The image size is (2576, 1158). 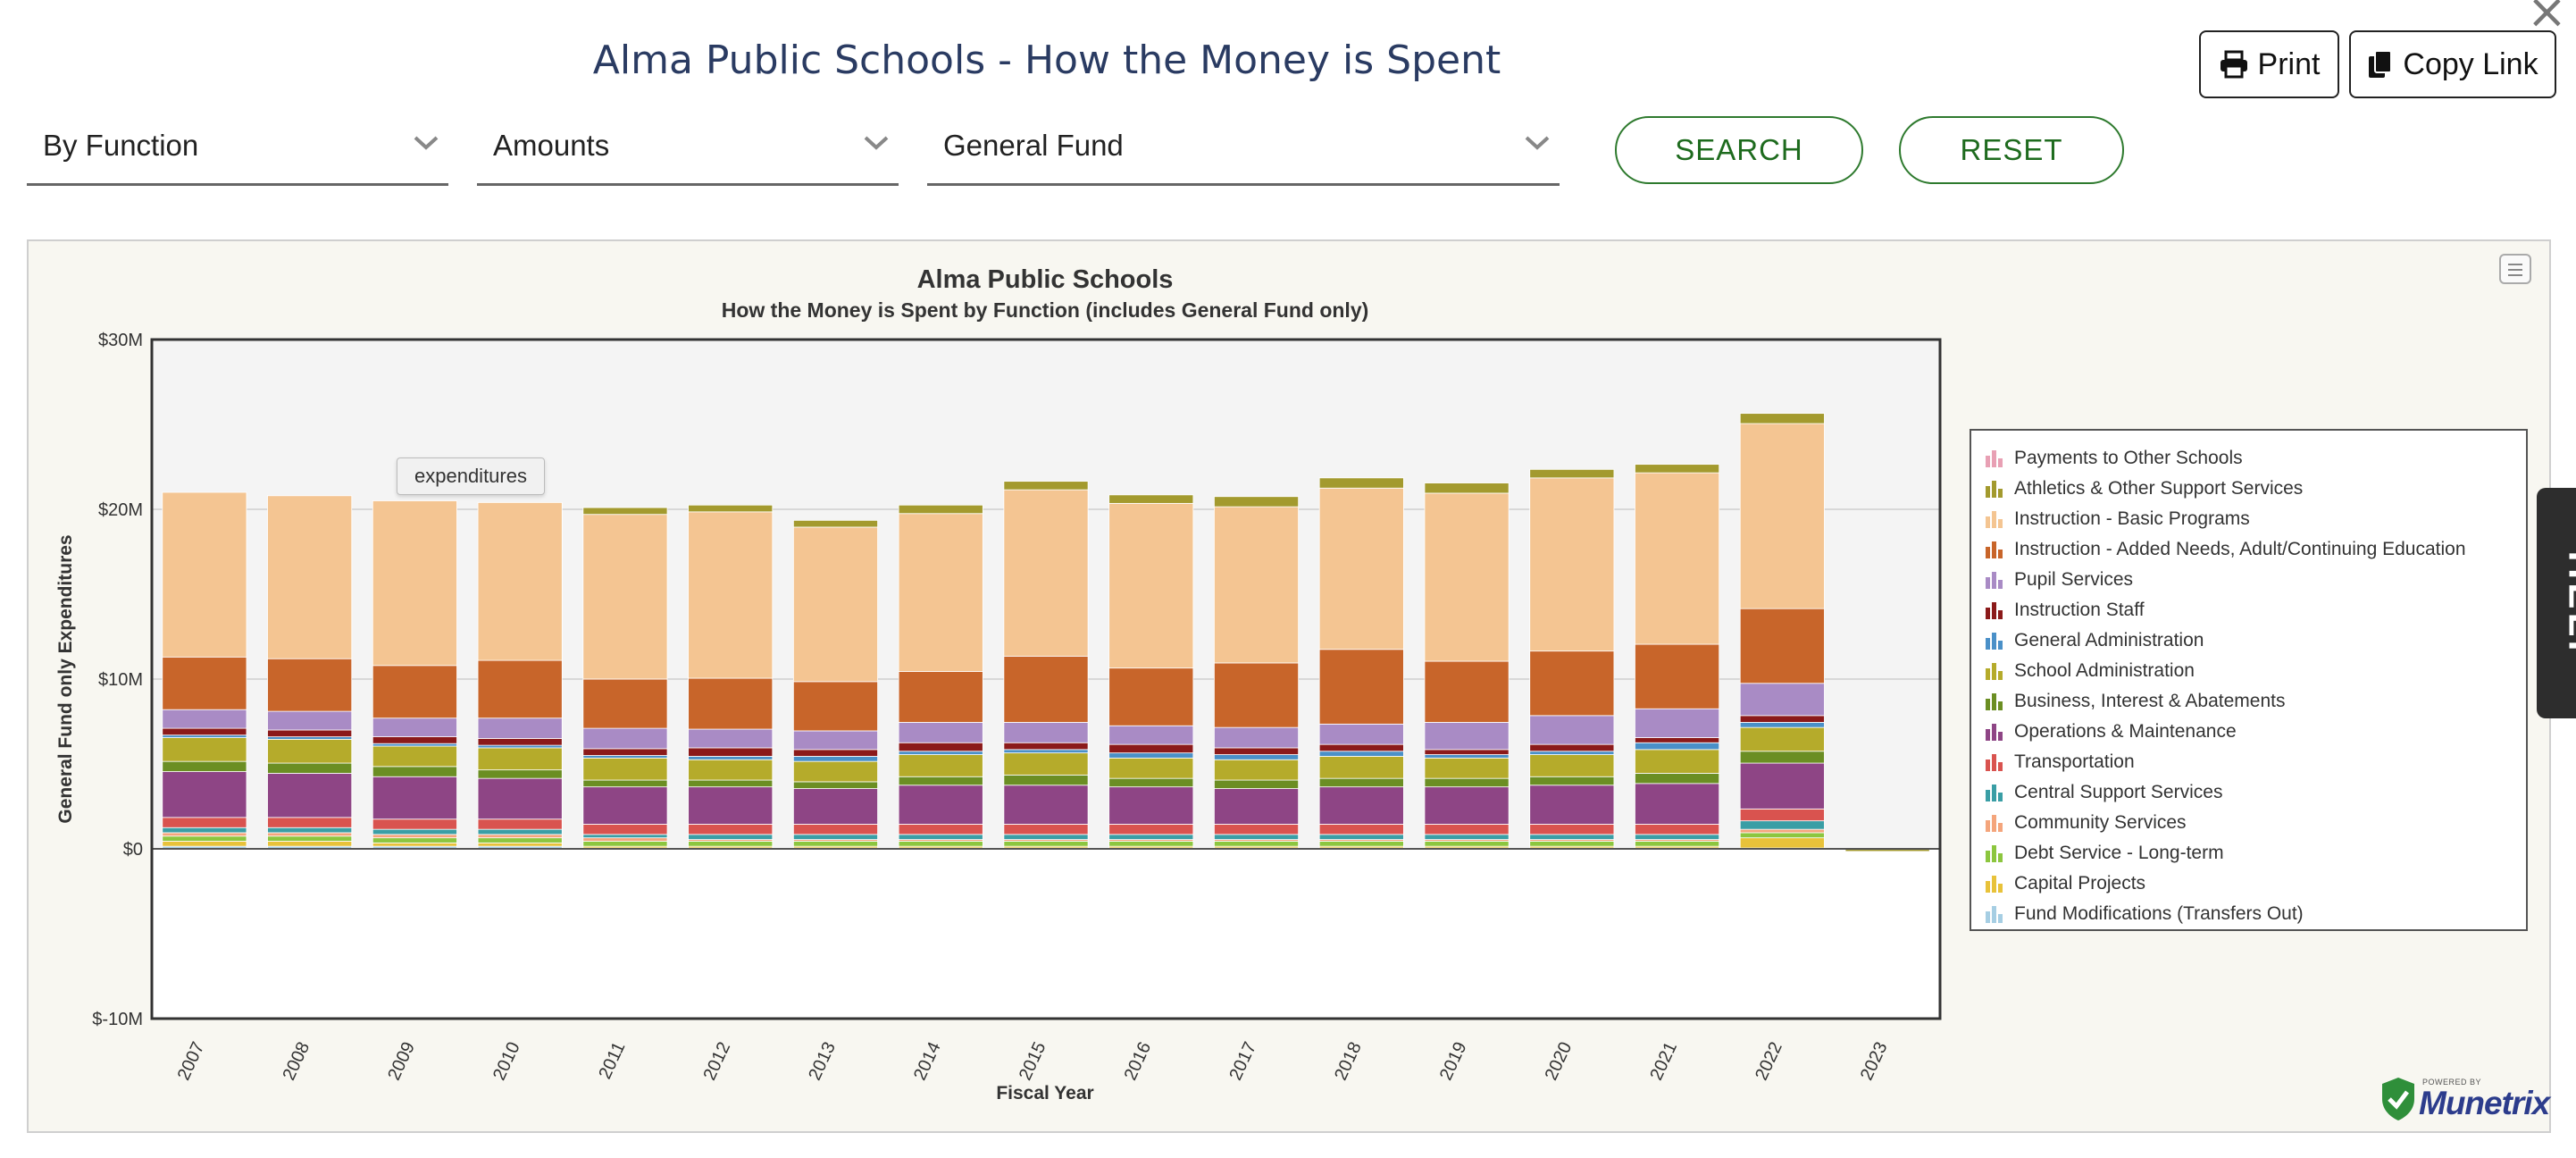 I want to click on legend-label: Capital Projects, so click(x=2080, y=883).